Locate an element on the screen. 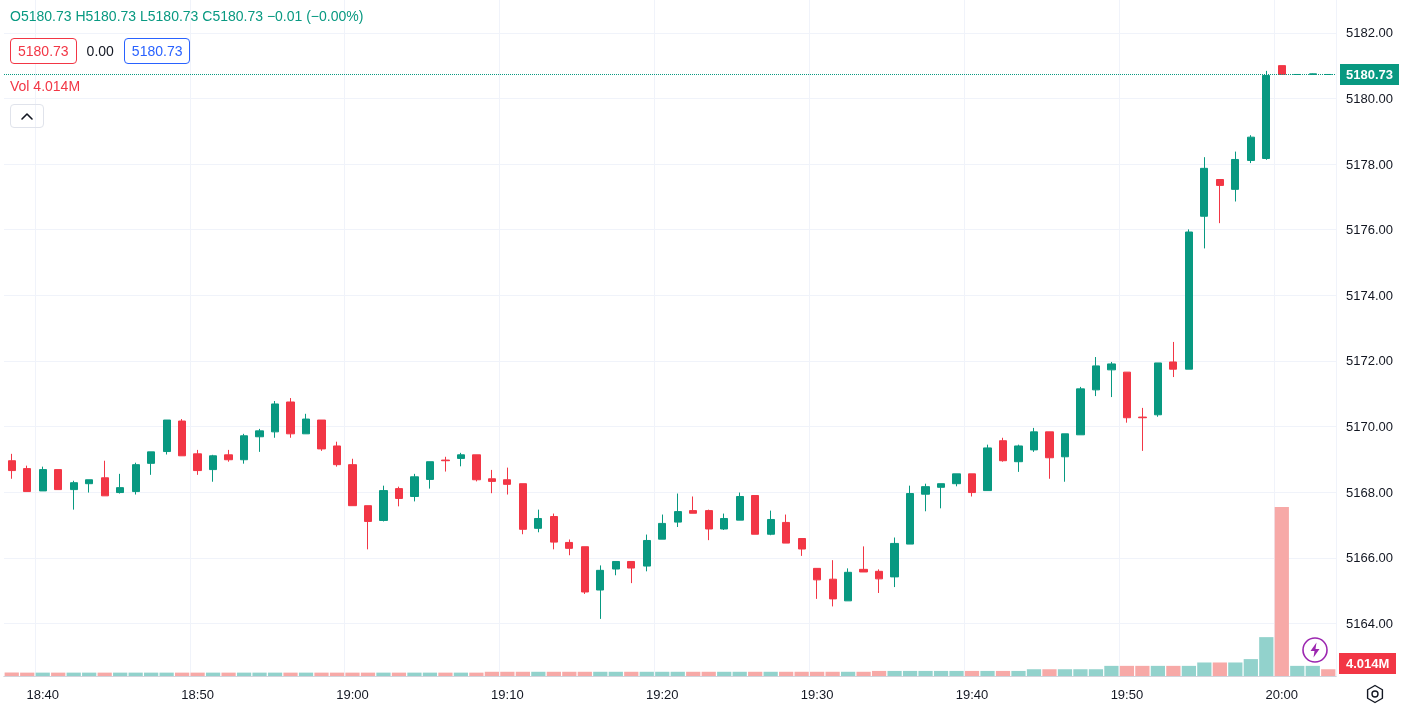  y-tick-label: 5168.00 is located at coordinates (1369, 492).